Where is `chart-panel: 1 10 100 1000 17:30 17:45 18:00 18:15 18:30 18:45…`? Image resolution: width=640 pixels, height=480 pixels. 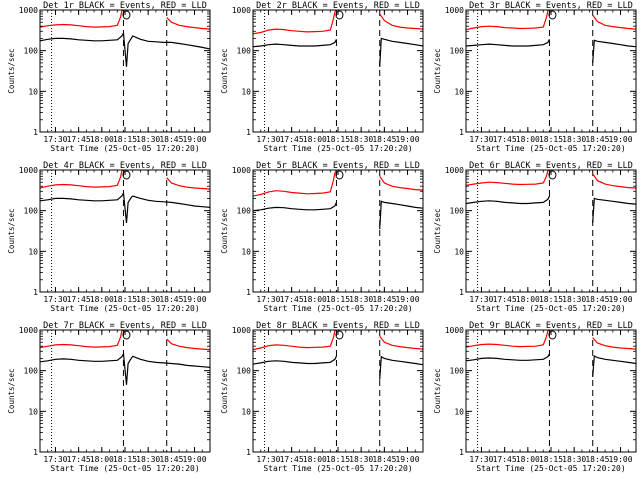 chart-panel: 1 10 100 1000 17:30 17:45 18:00 18:15 18:30 18:45… is located at coordinates (535, 237).